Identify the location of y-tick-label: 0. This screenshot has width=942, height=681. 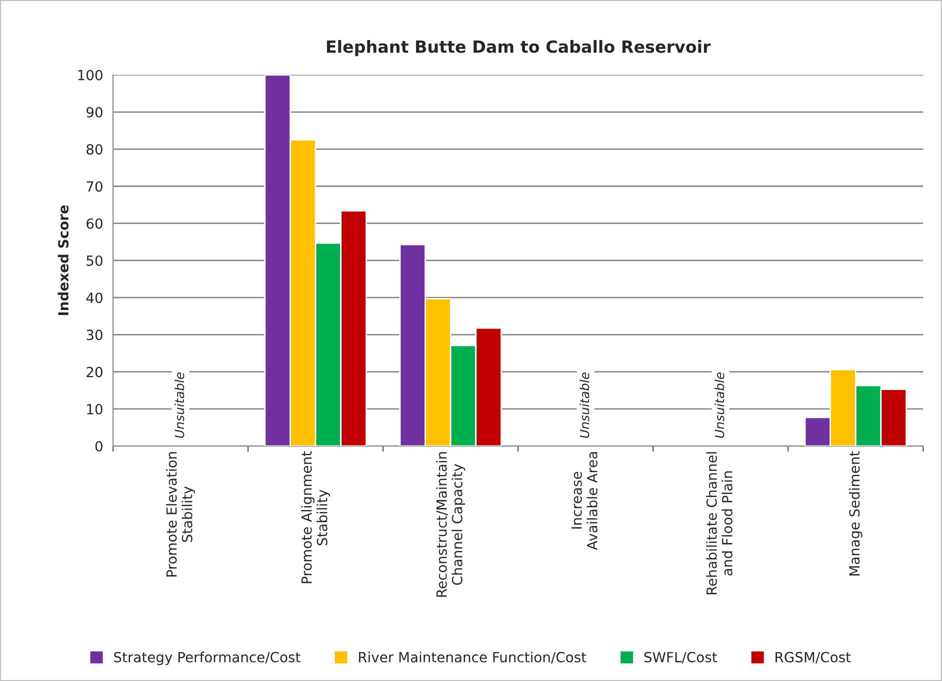
(98, 446).